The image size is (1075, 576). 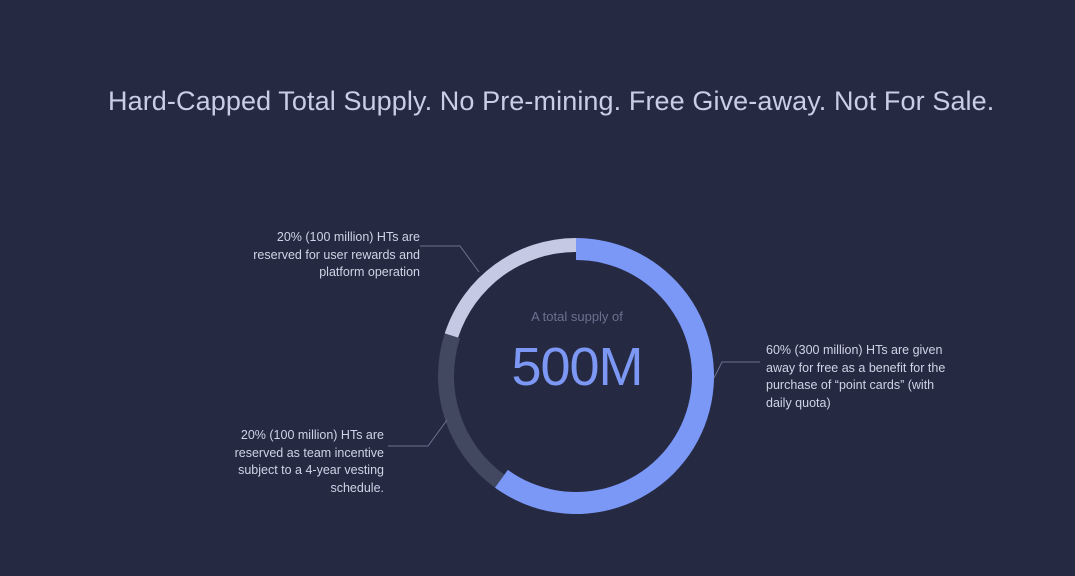 I want to click on callout-line: reserved as team incentive, so click(x=309, y=452).